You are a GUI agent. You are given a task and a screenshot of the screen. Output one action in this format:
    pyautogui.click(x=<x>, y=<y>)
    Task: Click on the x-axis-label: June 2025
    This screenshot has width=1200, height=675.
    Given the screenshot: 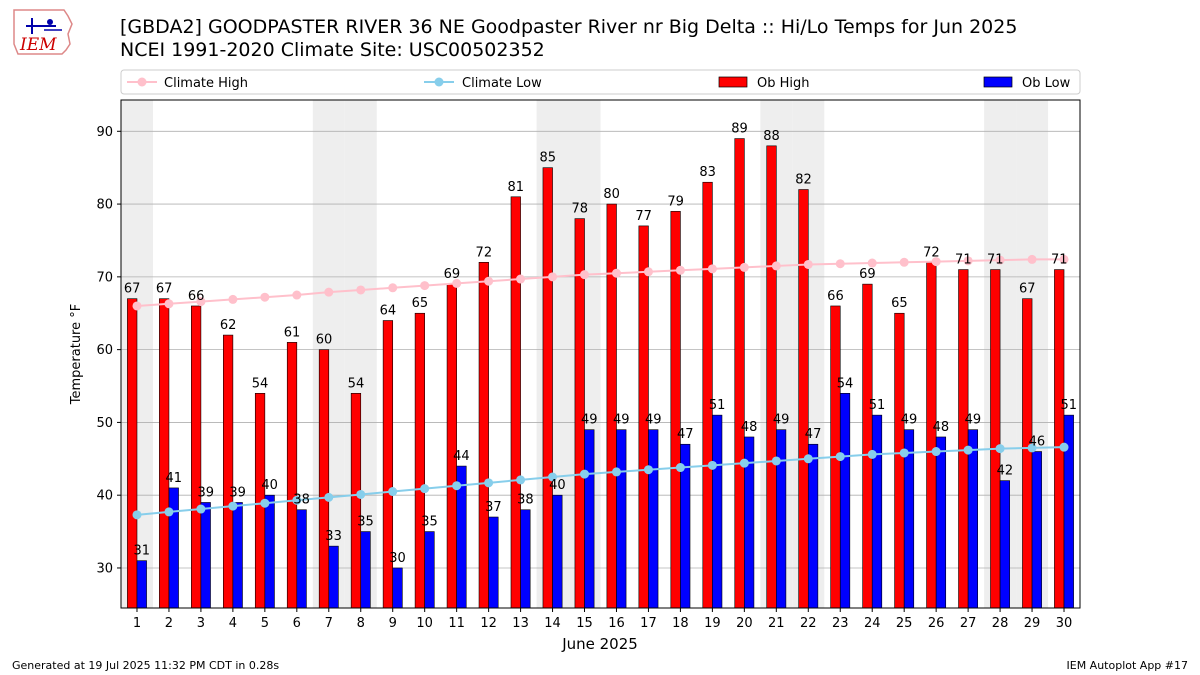 What is the action you would take?
    pyautogui.click(x=599, y=644)
    